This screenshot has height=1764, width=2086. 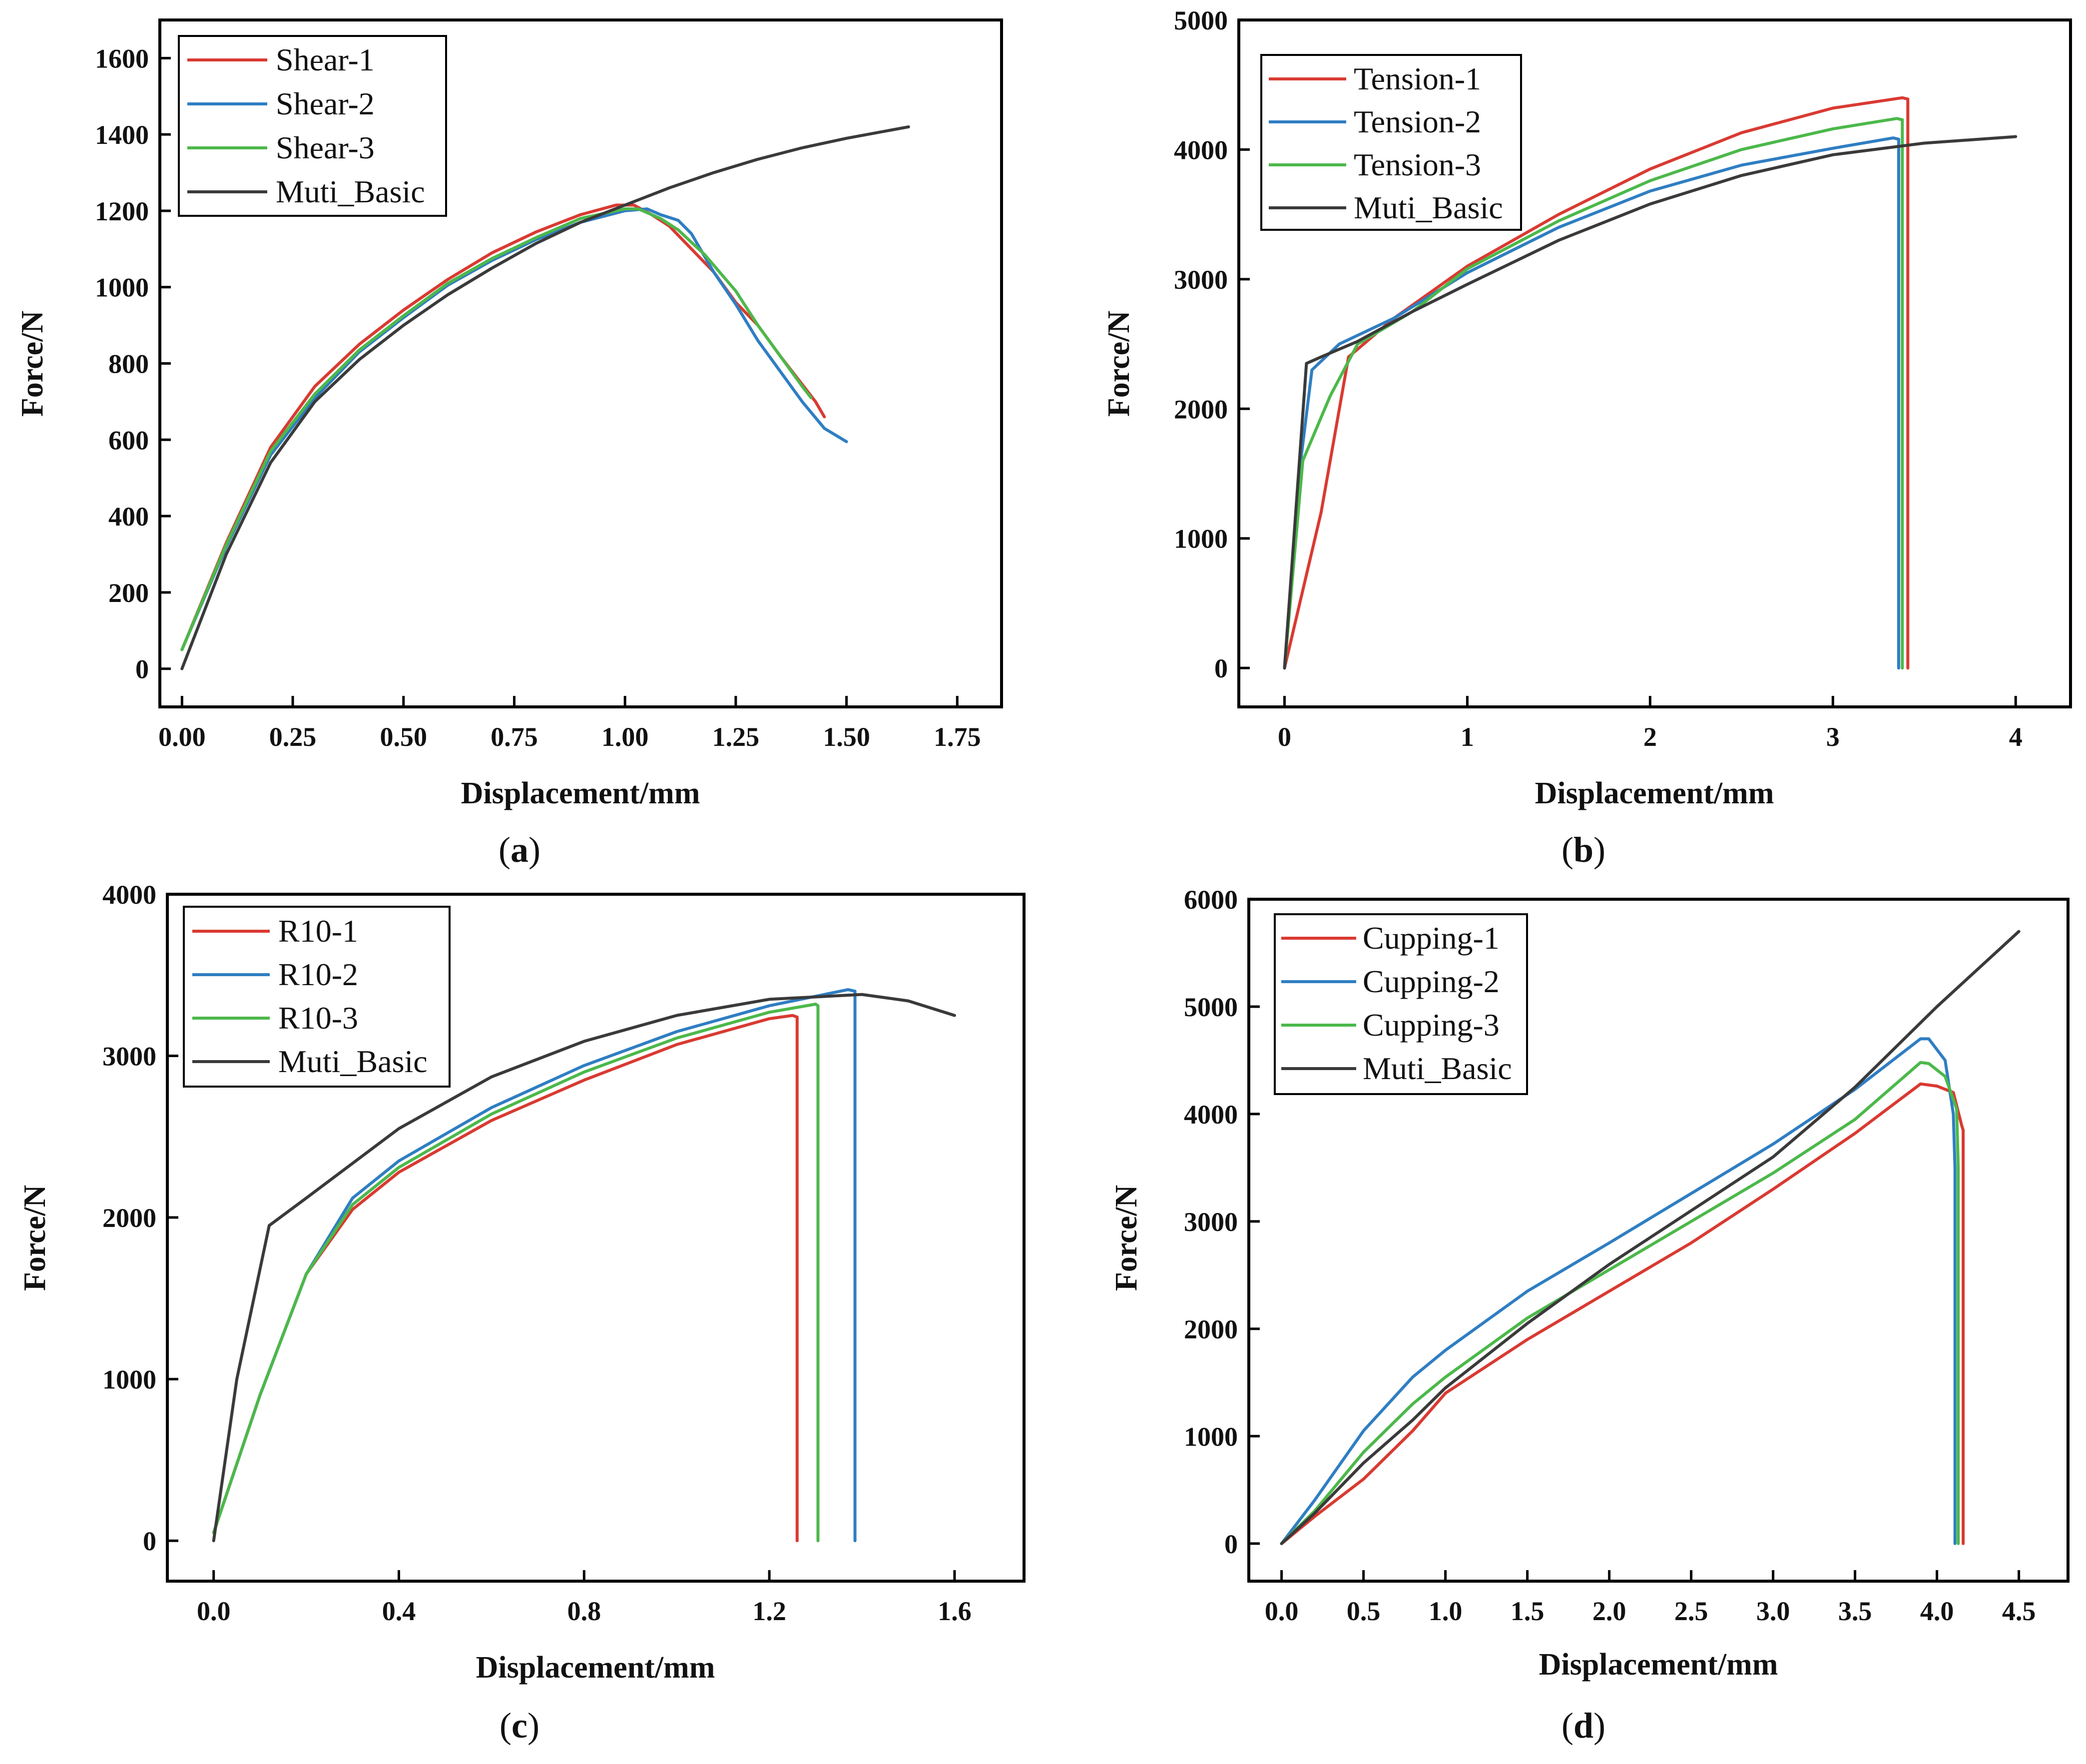 What do you see at coordinates (580, 793) in the screenshot?
I see `panel-a-xlabel: Displacement/mm` at bounding box center [580, 793].